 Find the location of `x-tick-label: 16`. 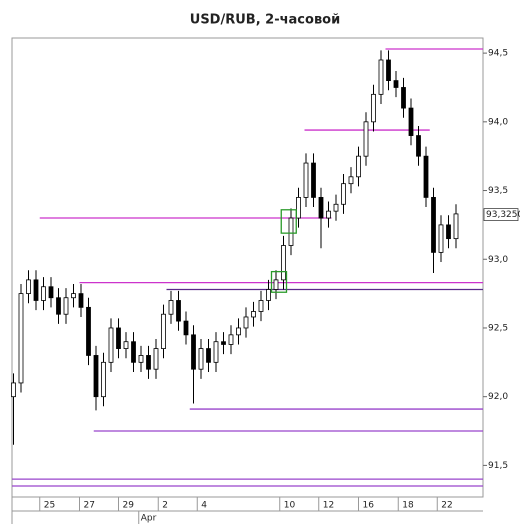

x-tick-label: 16 is located at coordinates (369, 506).